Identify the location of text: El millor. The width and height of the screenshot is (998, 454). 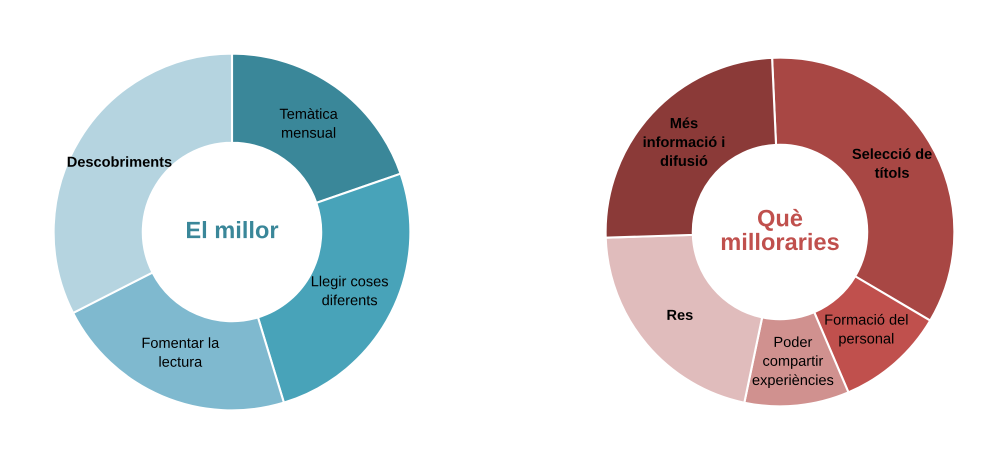
(232, 229).